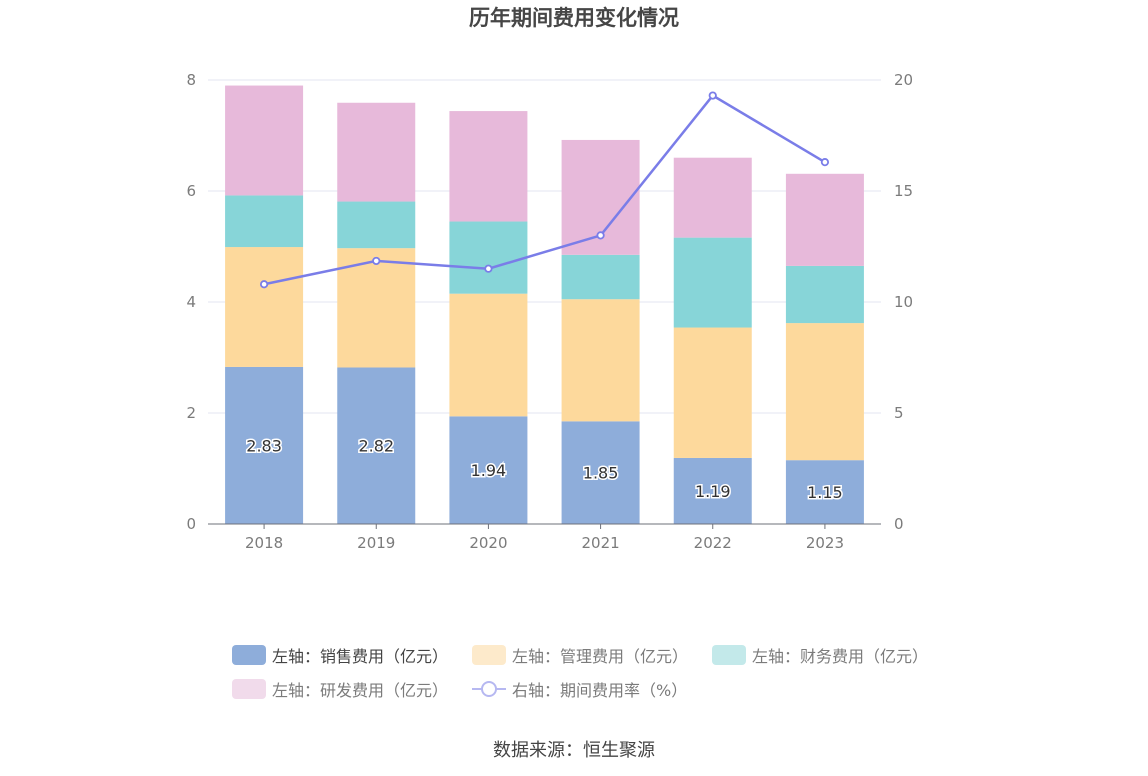 This screenshot has height=776, width=1148. Describe the element at coordinates (489, 689) in the screenshot. I see `legend-line-icon` at that location.